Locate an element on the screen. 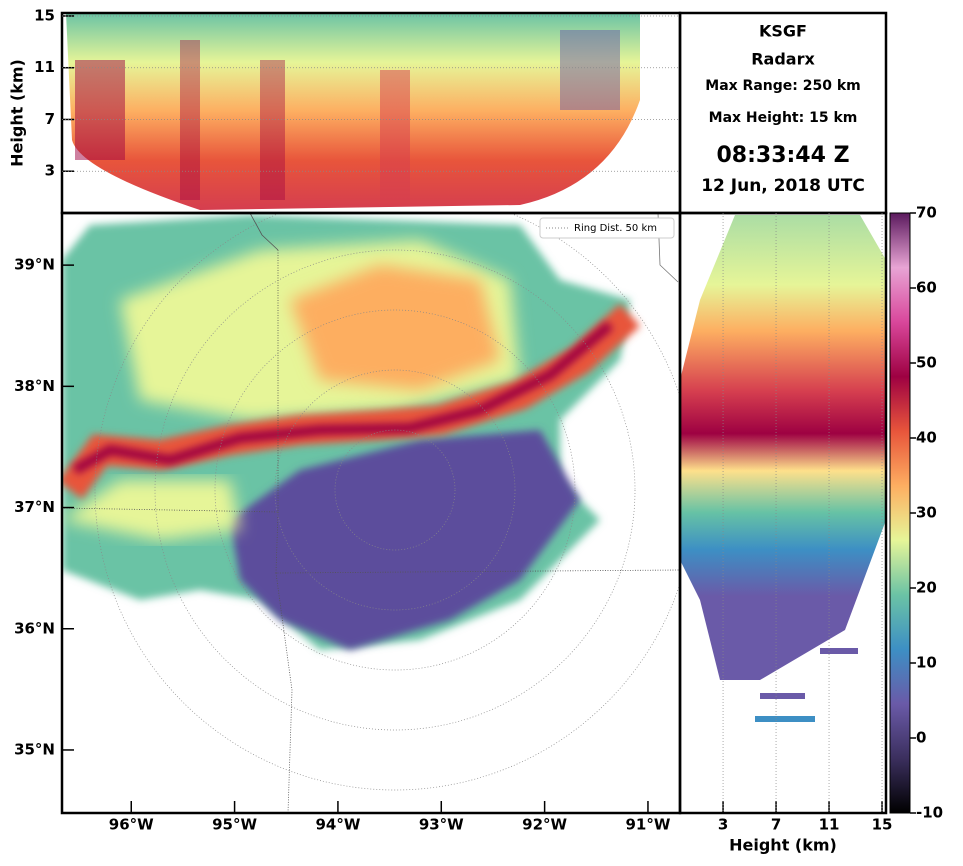 This screenshot has width=963, height=866. x-tick-label: 11 is located at coordinates (829, 825).